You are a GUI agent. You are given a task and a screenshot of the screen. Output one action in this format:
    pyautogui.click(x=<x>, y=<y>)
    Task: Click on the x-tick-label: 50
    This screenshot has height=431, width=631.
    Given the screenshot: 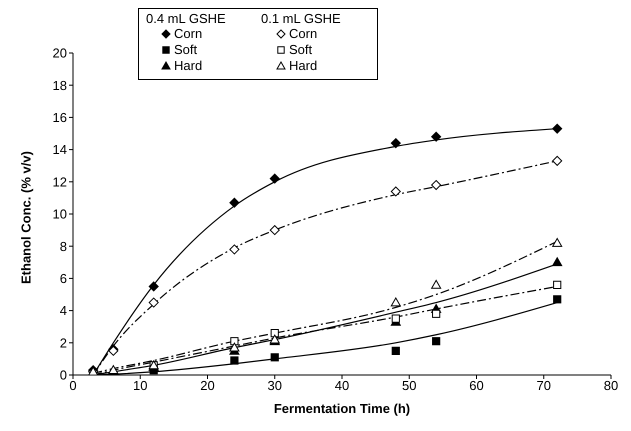 What is the action you would take?
    pyautogui.click(x=409, y=386)
    